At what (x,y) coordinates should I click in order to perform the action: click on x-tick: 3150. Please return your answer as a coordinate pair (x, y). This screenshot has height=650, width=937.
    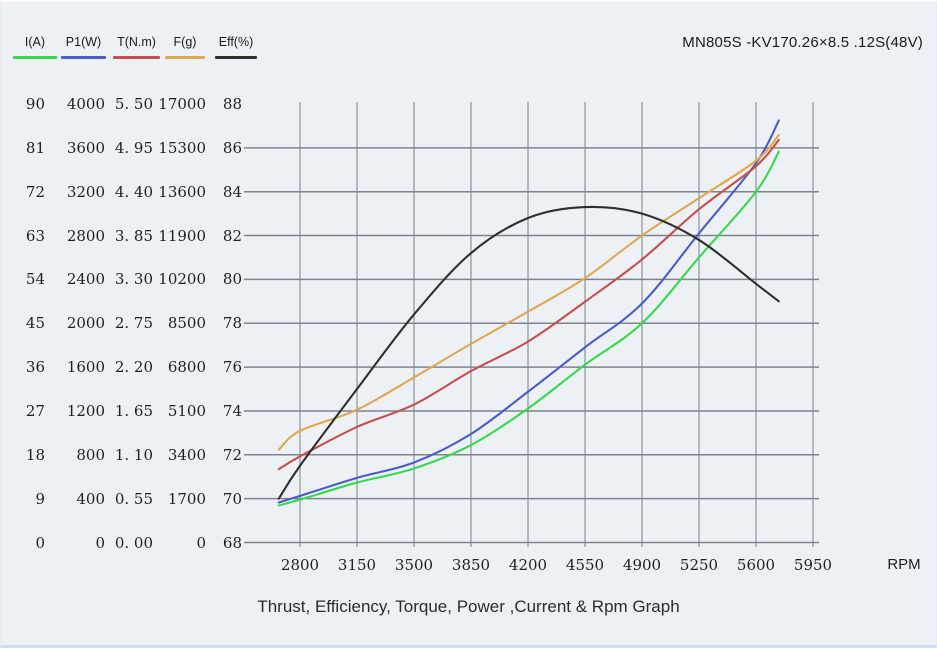
    Looking at the image, I should click on (357, 565).